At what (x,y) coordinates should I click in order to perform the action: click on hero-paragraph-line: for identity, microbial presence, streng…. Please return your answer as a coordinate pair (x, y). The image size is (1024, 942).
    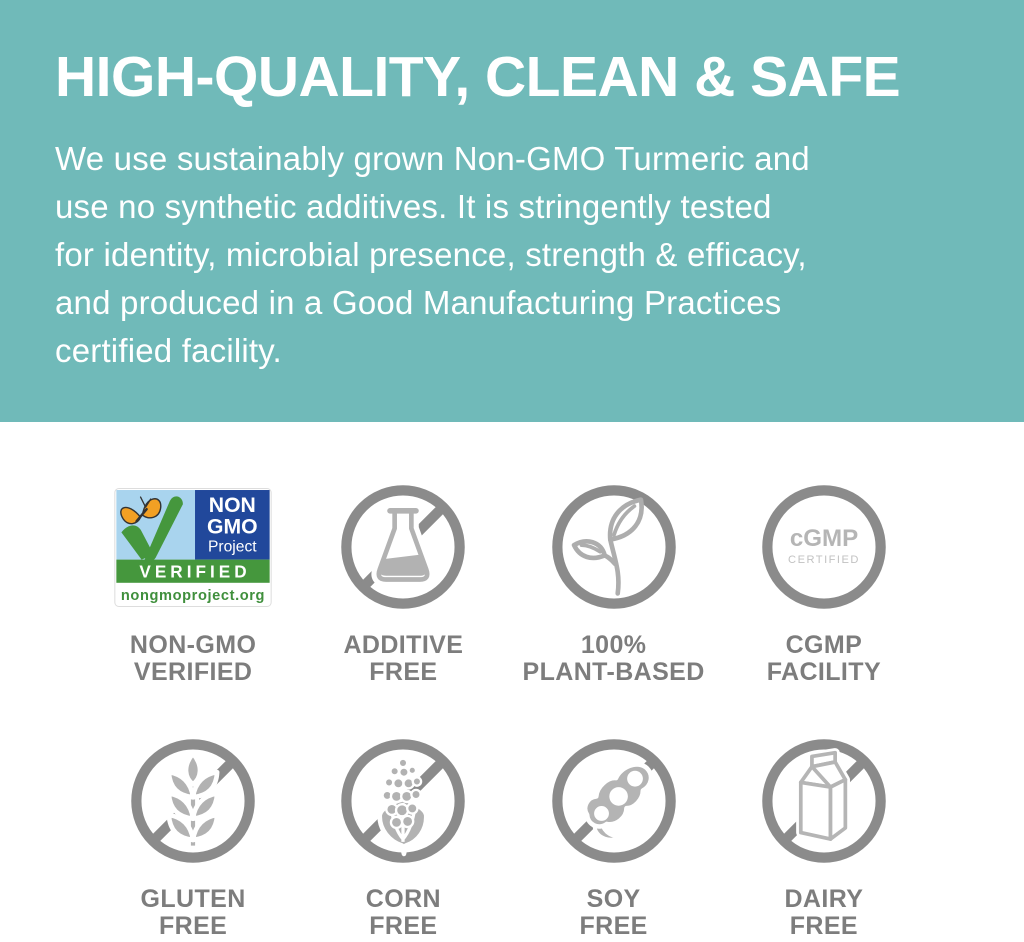
    Looking at the image, I should click on (431, 254).